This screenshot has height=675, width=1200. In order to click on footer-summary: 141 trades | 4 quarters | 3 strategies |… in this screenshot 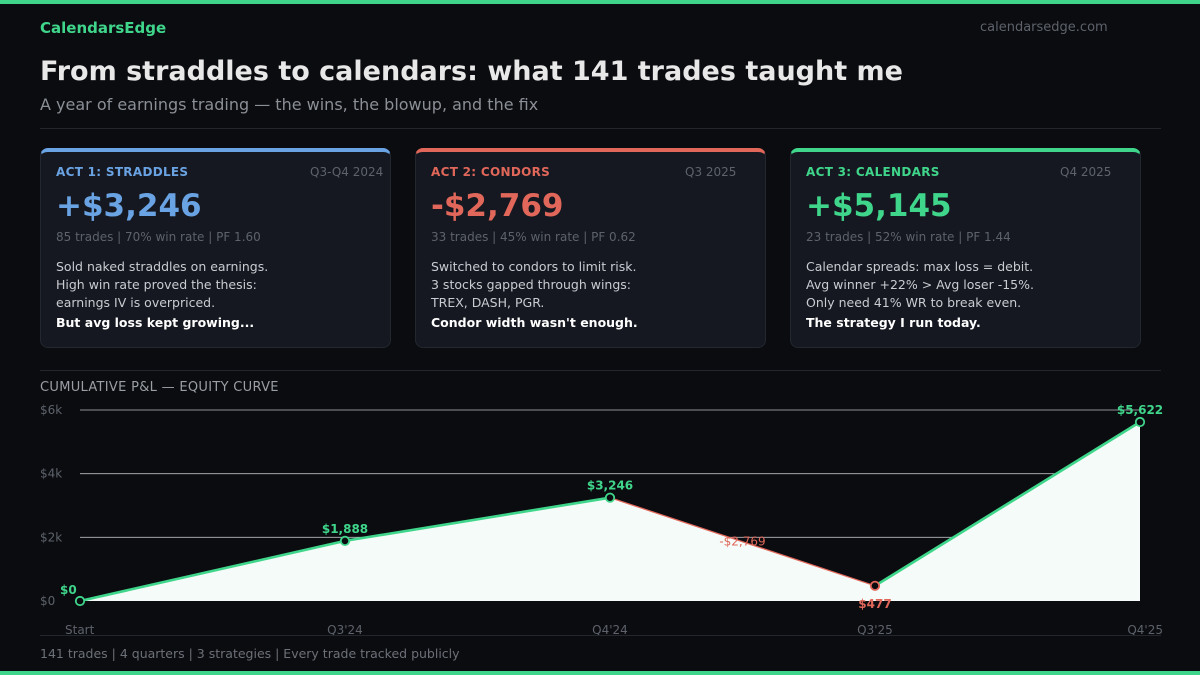, I will do `click(250, 653)`.